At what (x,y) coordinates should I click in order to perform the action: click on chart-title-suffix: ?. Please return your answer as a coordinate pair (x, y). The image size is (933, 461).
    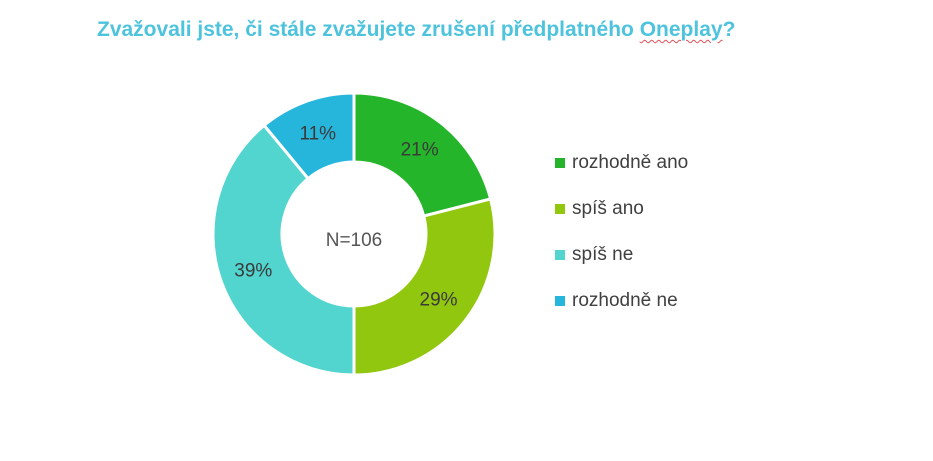
    Looking at the image, I should click on (729, 29).